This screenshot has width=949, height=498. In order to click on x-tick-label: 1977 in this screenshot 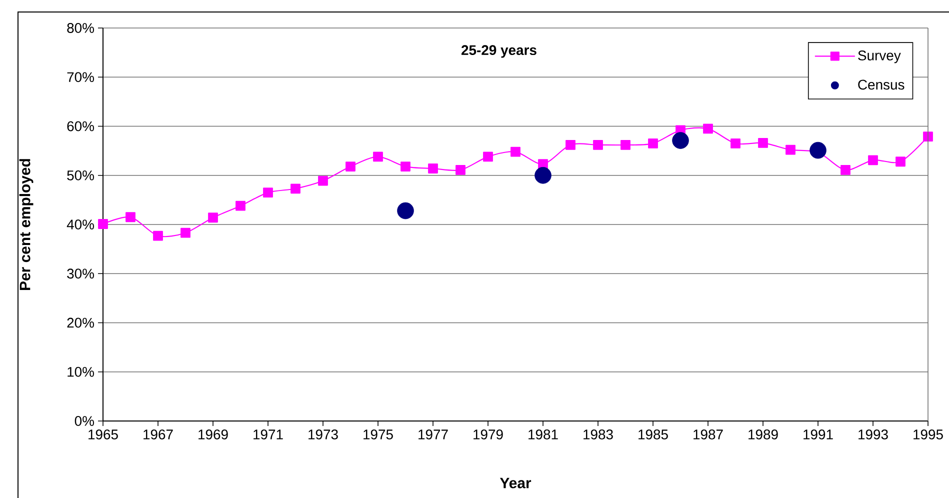, I will do `click(433, 435)`.